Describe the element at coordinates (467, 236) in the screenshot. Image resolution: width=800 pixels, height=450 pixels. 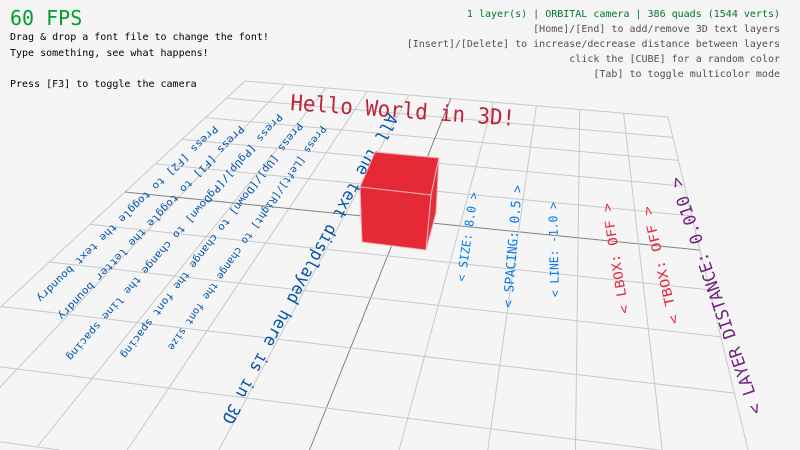
I see `option-size: < SIZE: 8.0 >` at that location.